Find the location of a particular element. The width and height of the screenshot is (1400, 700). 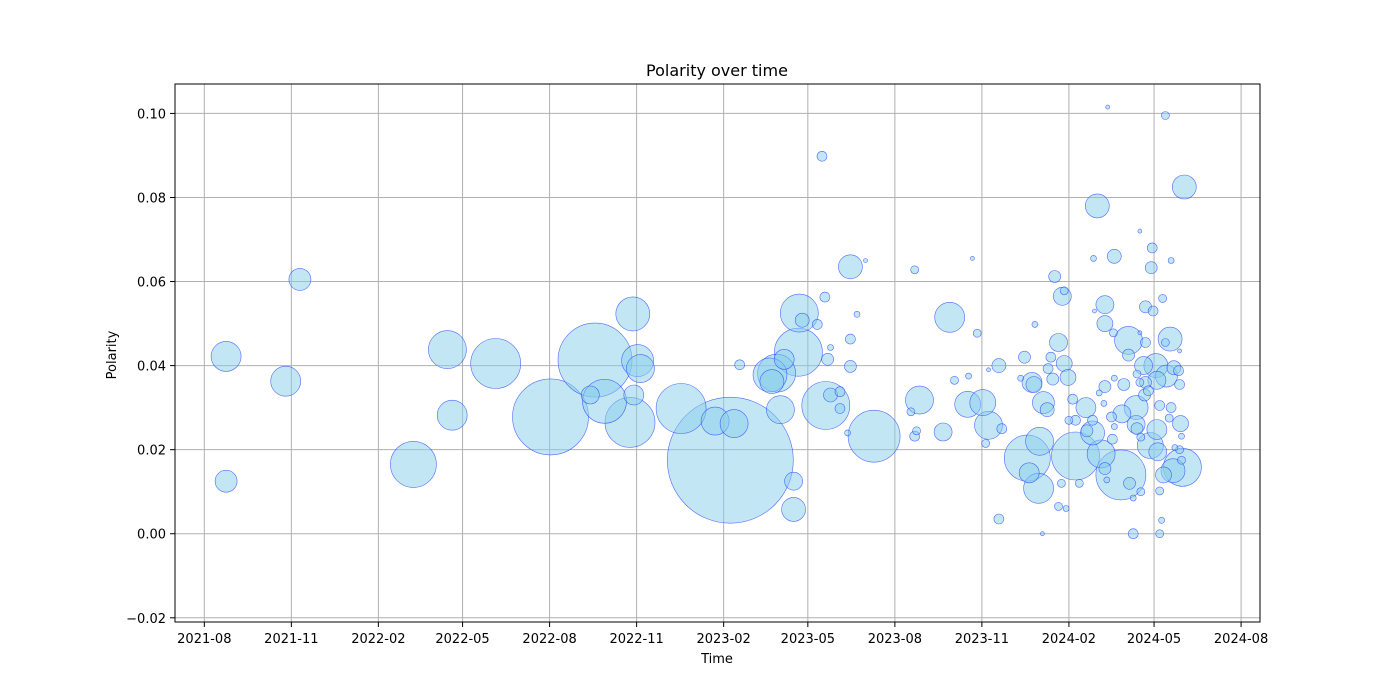

x-tick-label: 2022-05 is located at coordinates (462, 639).